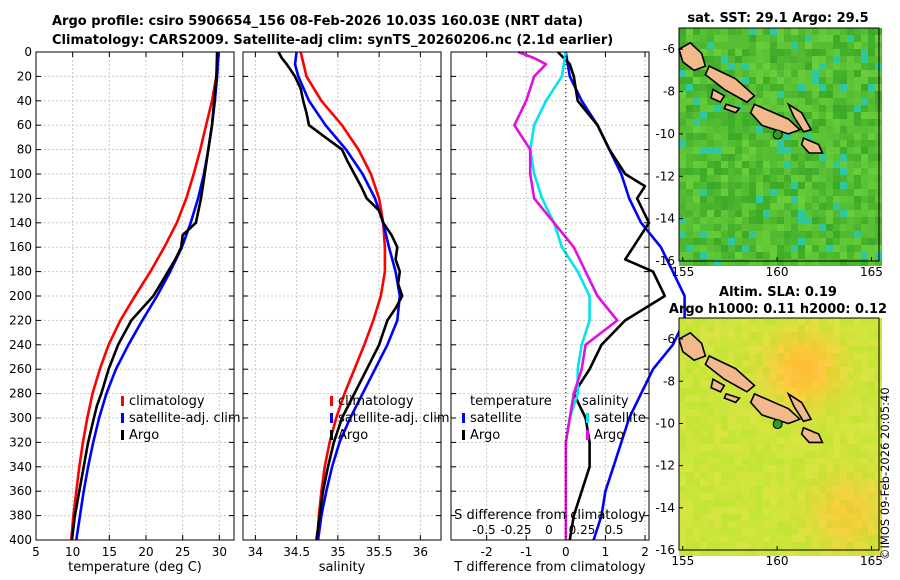 This screenshot has height=580, width=900. Describe the element at coordinates (20, 247) in the screenshot. I see `y-tick-label: 160` at that location.